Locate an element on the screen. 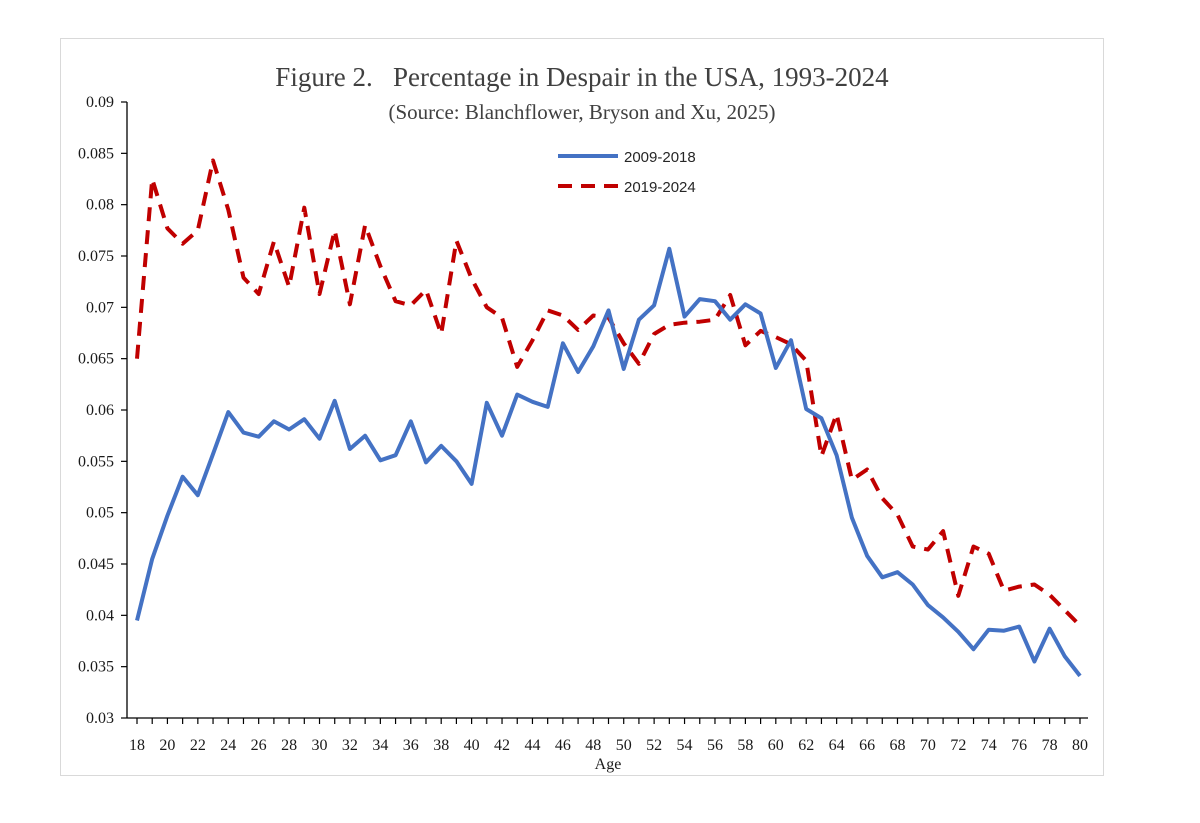 The height and width of the screenshot is (823, 1200). x-tick-label: 32 is located at coordinates (350, 745).